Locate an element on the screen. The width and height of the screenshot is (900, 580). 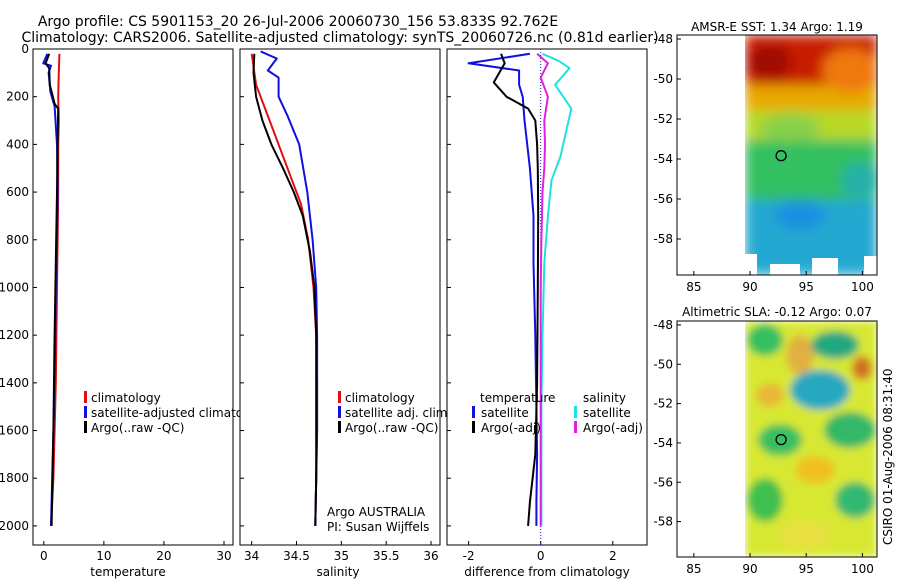
sst-map-frame is located at coordinates (777, 155).